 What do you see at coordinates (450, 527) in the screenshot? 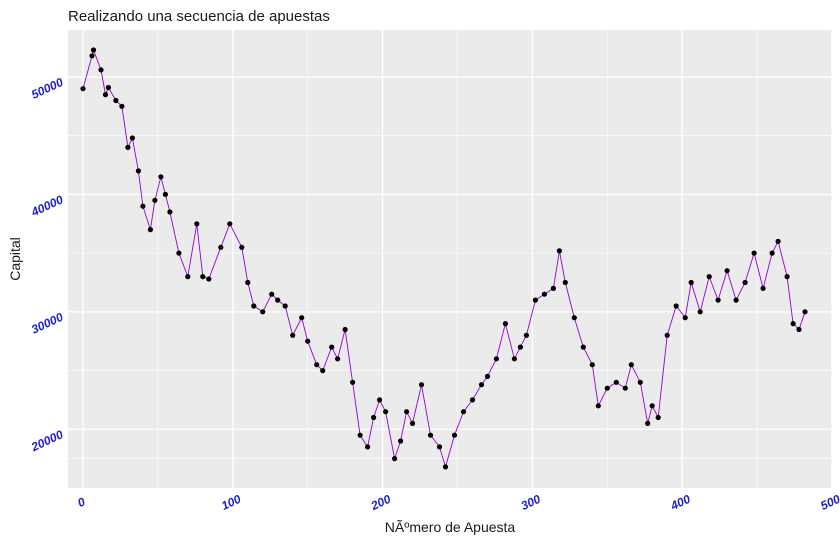
I see `x-axis-label: NÃºmero de Apuesta` at bounding box center [450, 527].